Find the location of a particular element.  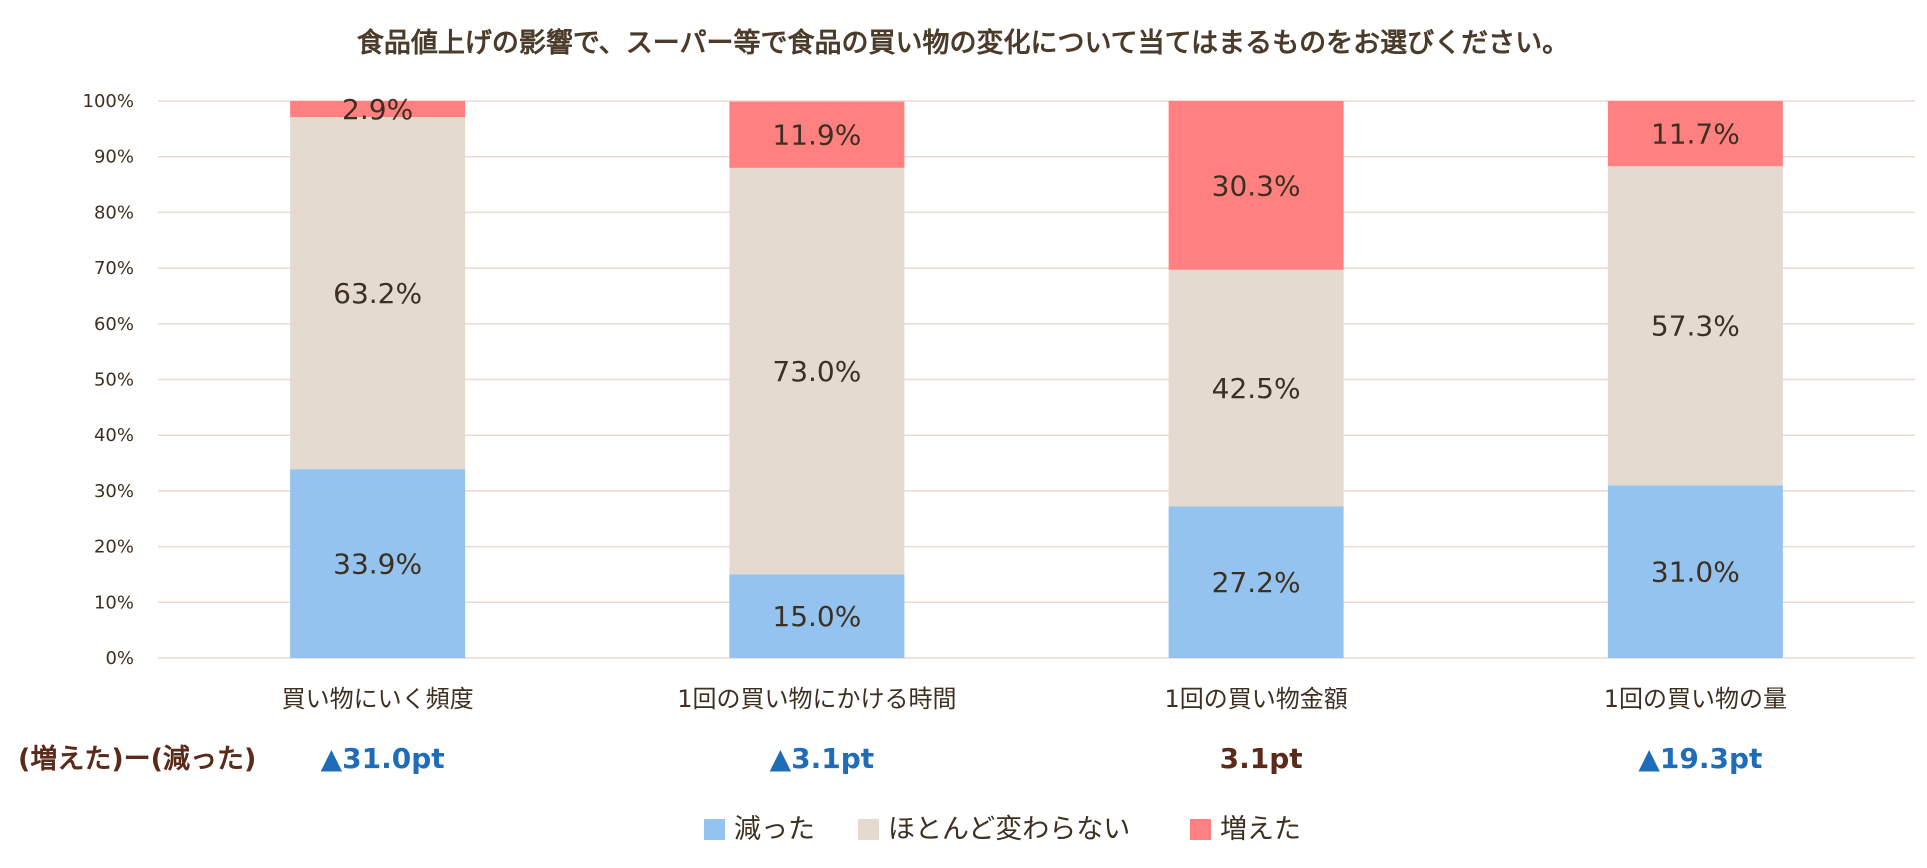

difference-value: 3.1pt is located at coordinates (1261, 758).